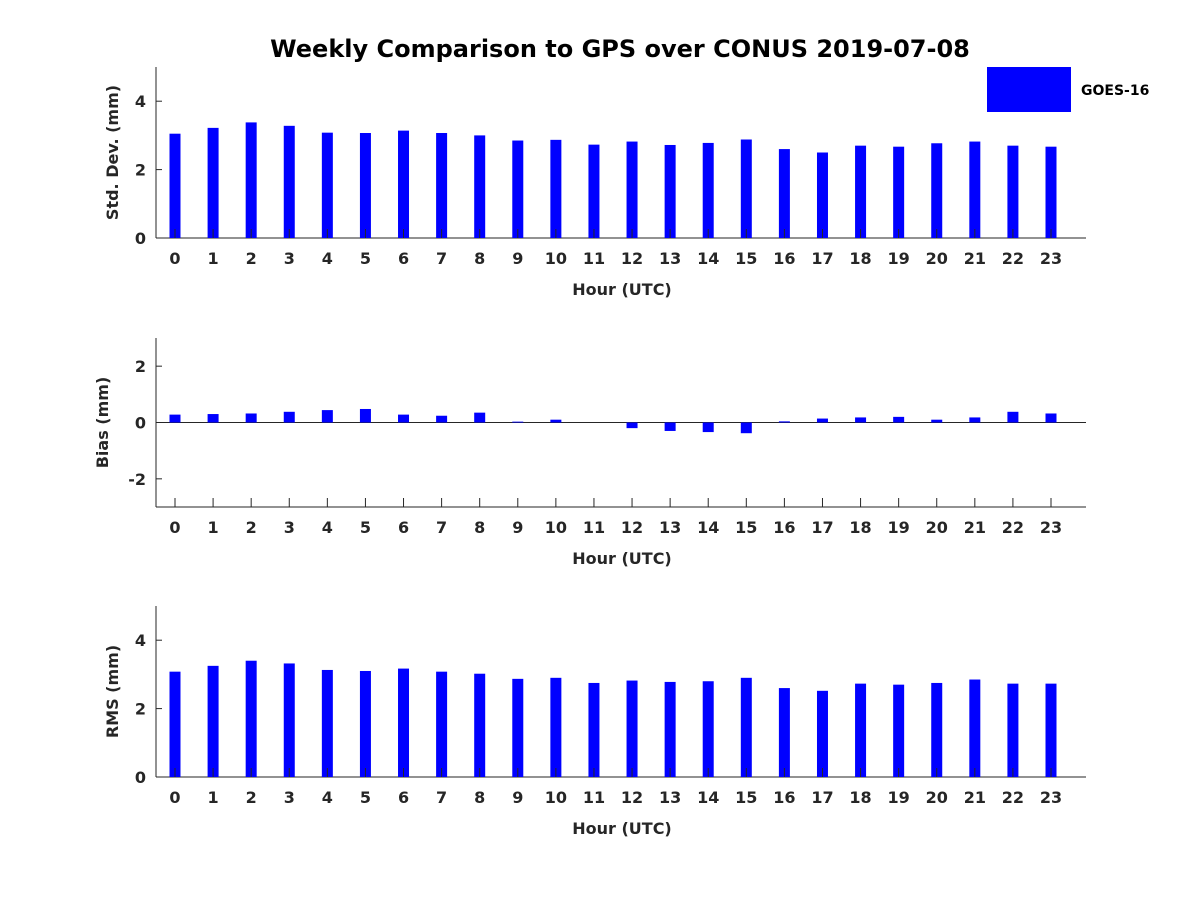 This screenshot has height=900, width=1200. I want to click on legend: GOES-16, so click(1068, 89).